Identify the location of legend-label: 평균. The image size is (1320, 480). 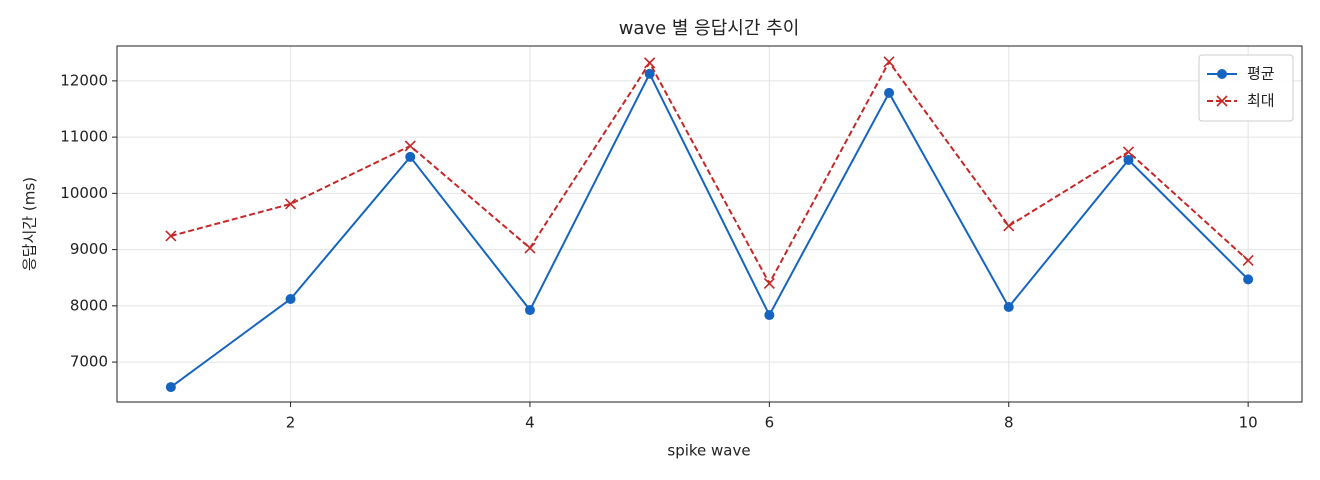
(1261, 74).